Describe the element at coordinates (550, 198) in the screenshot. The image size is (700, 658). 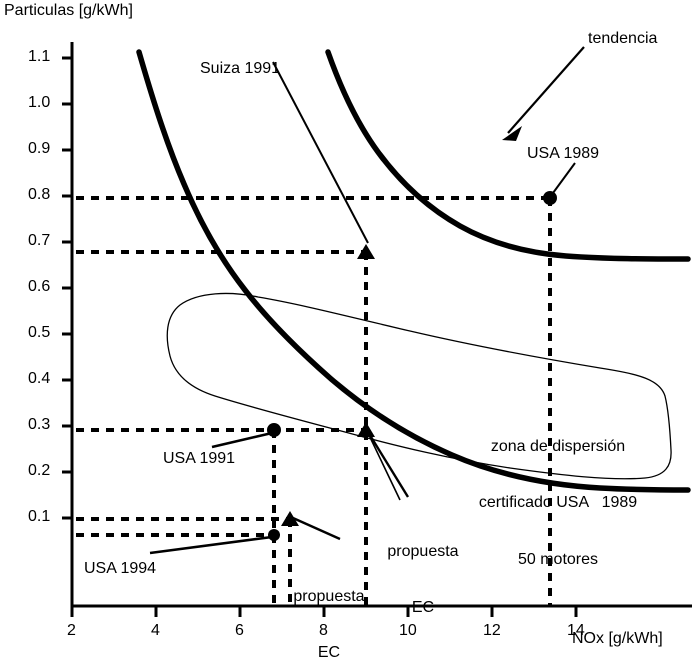
I see `marker-usa-1989` at that location.